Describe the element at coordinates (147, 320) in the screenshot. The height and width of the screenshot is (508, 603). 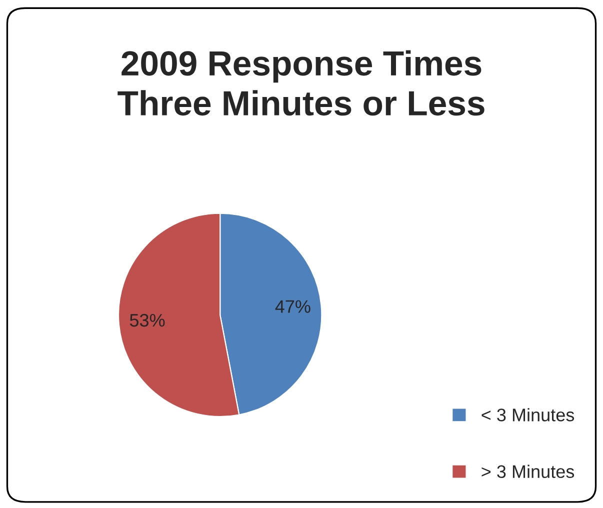
I see `data-label: 53%` at that location.